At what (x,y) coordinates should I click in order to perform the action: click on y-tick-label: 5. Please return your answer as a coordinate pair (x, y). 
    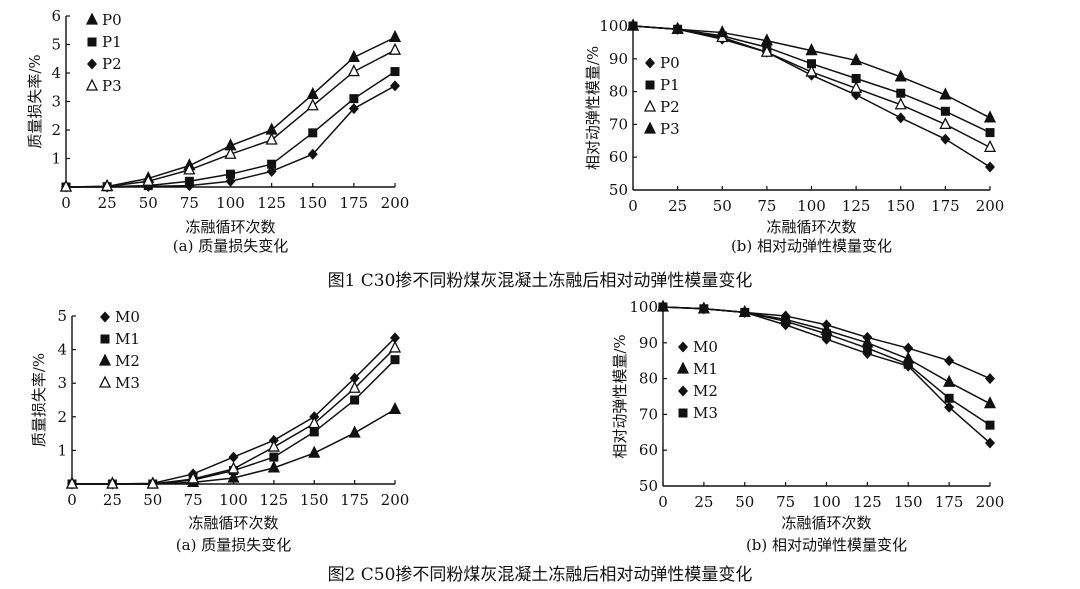
    Looking at the image, I should click on (62, 316).